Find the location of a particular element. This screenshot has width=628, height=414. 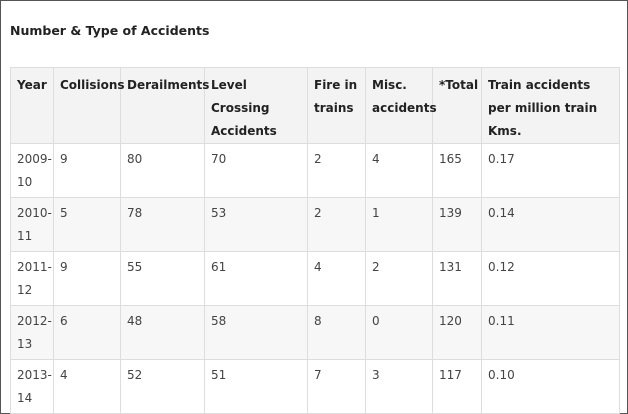

table-row: 2009-10 9 80 70 2 4 165 0.17 is located at coordinates (315, 170).